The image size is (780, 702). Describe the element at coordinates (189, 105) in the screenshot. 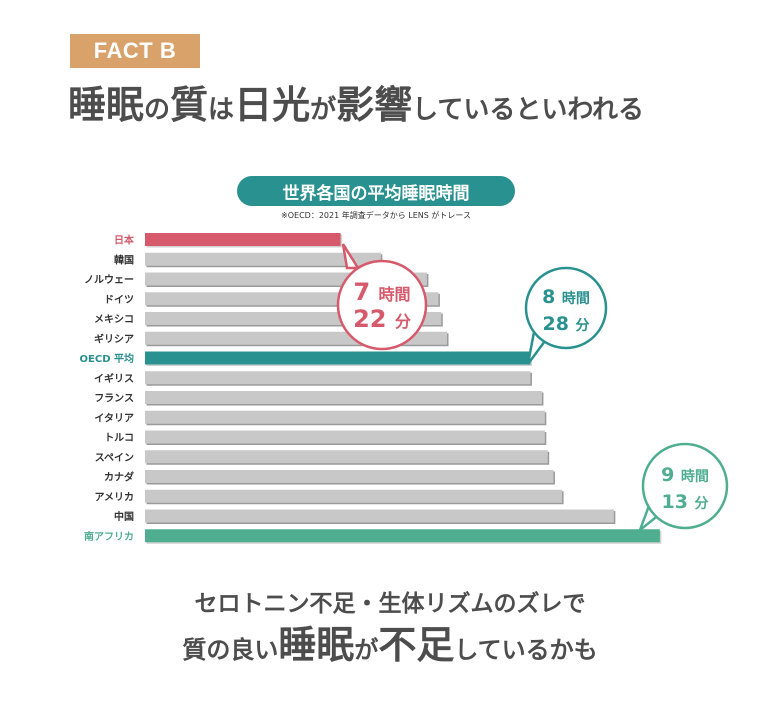

I see `headline-segment: 質` at that location.